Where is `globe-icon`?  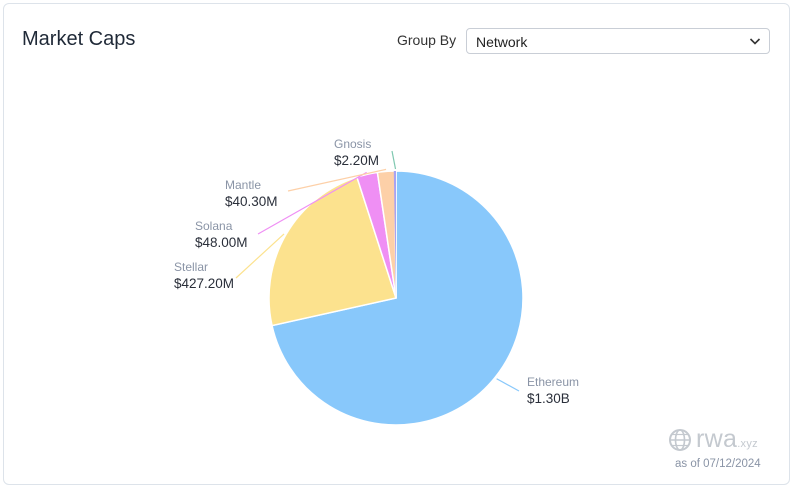 globe-icon is located at coordinates (680, 440).